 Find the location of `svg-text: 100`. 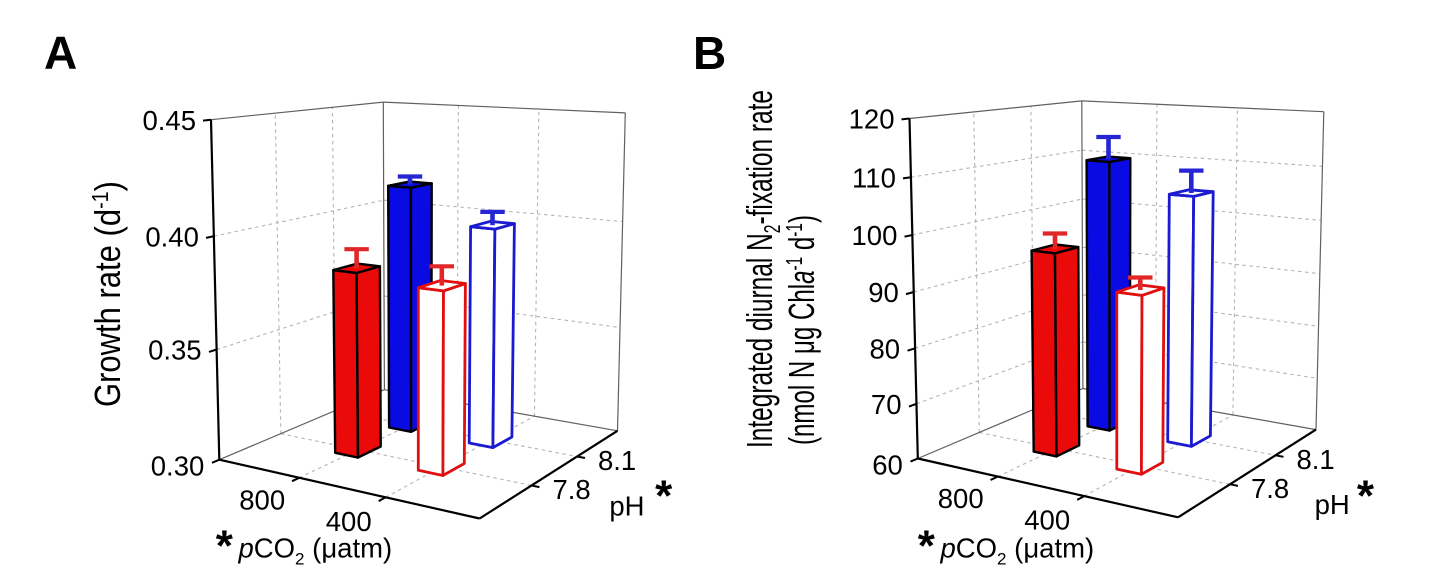

svg-text: 100 is located at coordinates (875, 235).